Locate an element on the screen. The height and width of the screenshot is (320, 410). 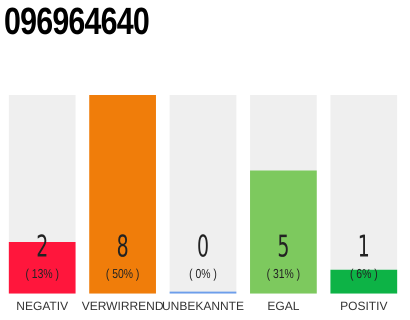
data-label: ( 50% ) is located at coordinates (123, 274).